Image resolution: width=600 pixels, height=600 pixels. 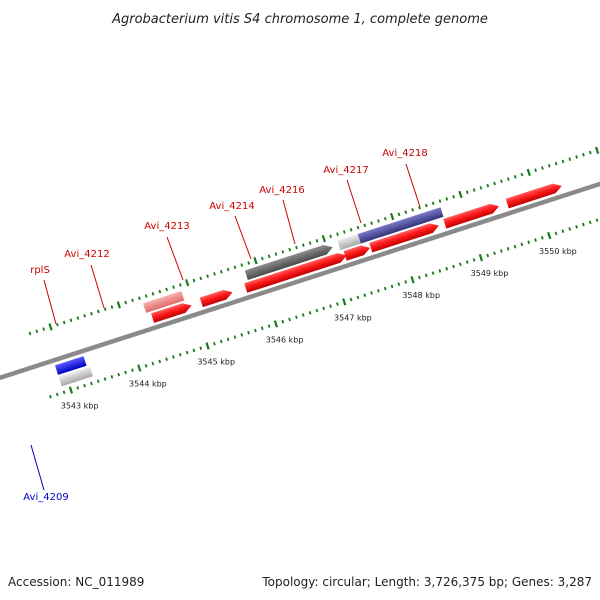 I want to click on gene-label-avi-4218: Avi_4218, so click(x=404, y=153).